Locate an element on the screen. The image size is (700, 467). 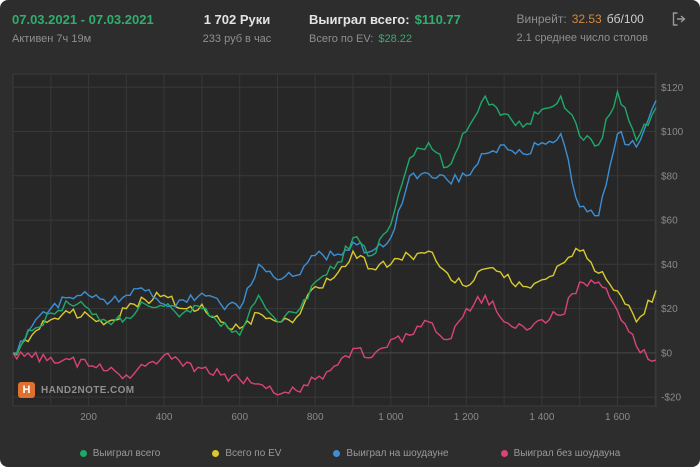
winrate-value: 32.53 is located at coordinates (586, 19).